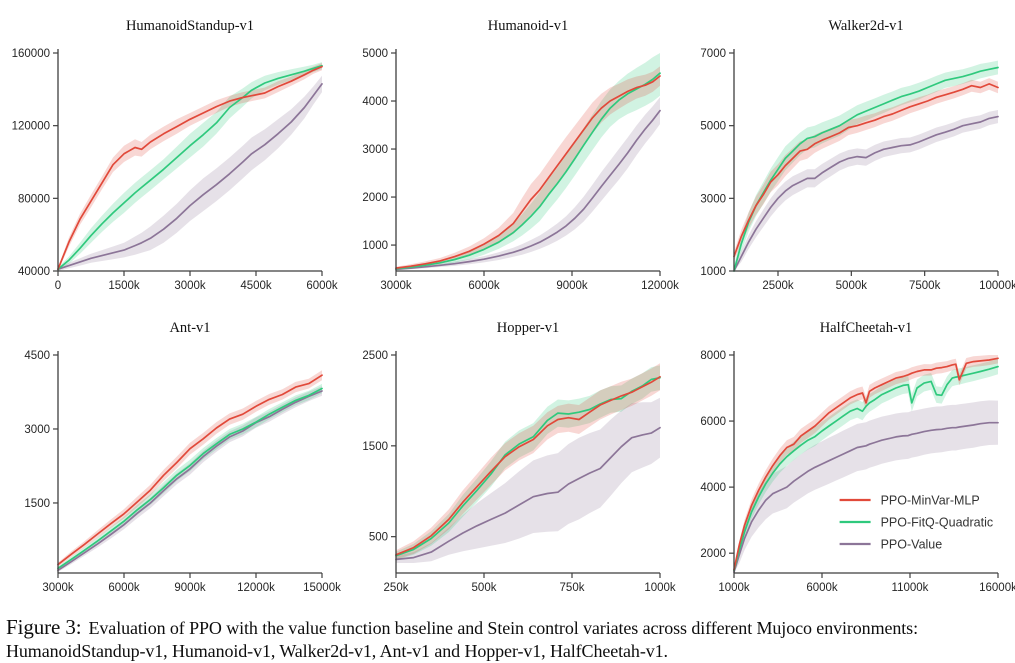  I want to click on x-tick-label: 500k, so click(484, 588).